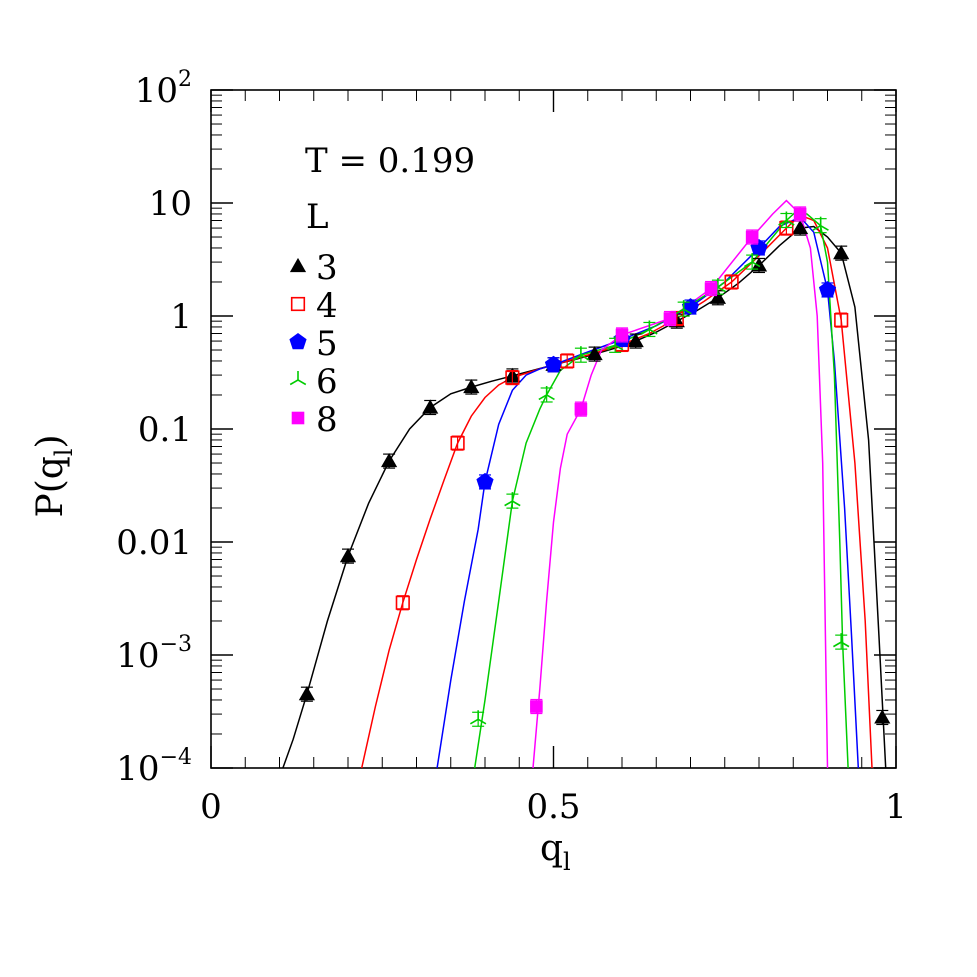 This screenshot has width=977, height=977. I want to click on legend-title: L, so click(317, 217).